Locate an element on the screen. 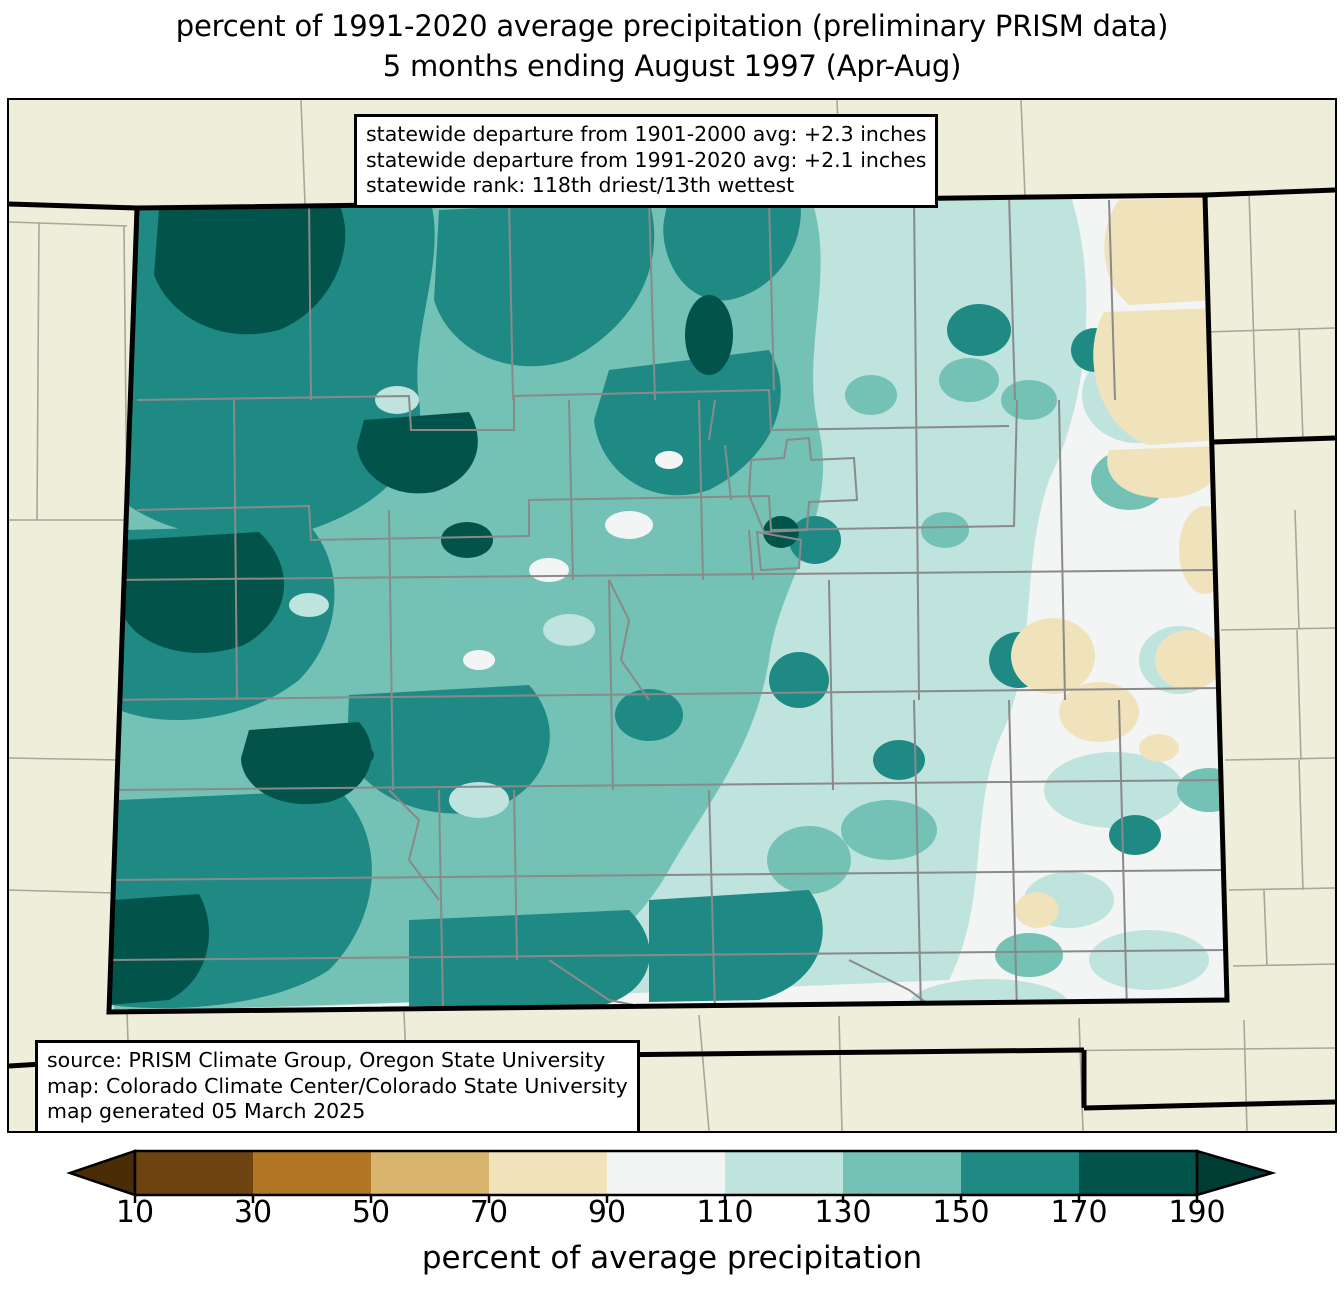 The image size is (1344, 1299). colorbar-tick-90: 90 is located at coordinates (607, 1212).